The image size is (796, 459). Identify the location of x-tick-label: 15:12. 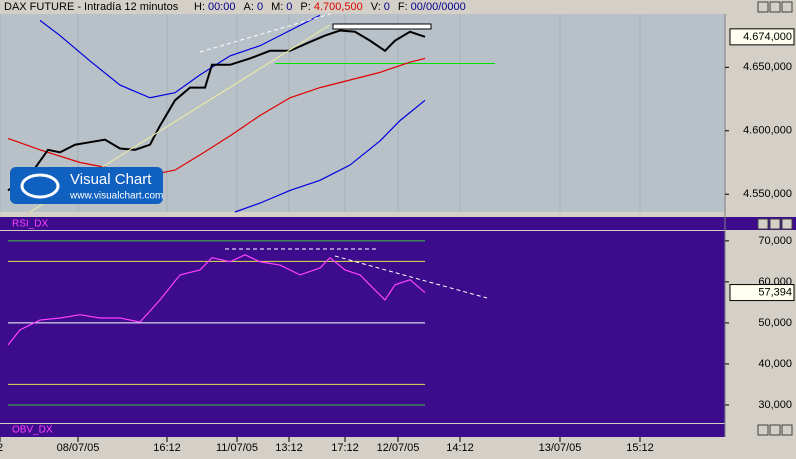
(640, 448).